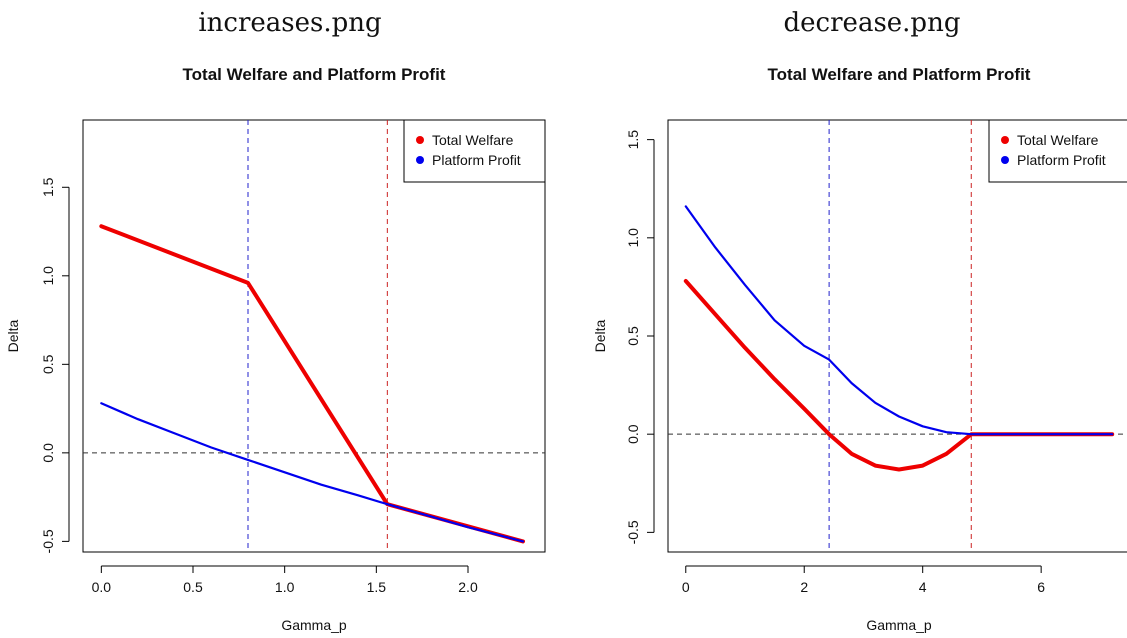  Describe the element at coordinates (600, 335) in the screenshot. I see `chart2-y-axis-label: Delta` at that location.